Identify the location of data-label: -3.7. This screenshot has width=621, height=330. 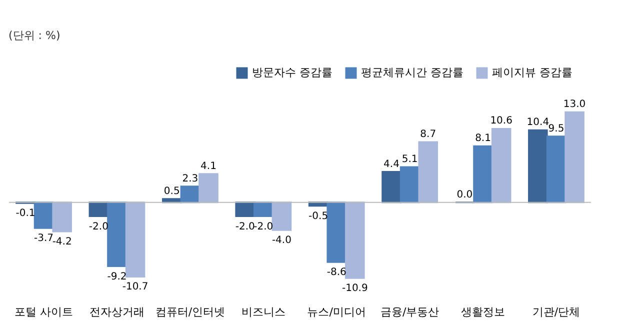
(44, 238).